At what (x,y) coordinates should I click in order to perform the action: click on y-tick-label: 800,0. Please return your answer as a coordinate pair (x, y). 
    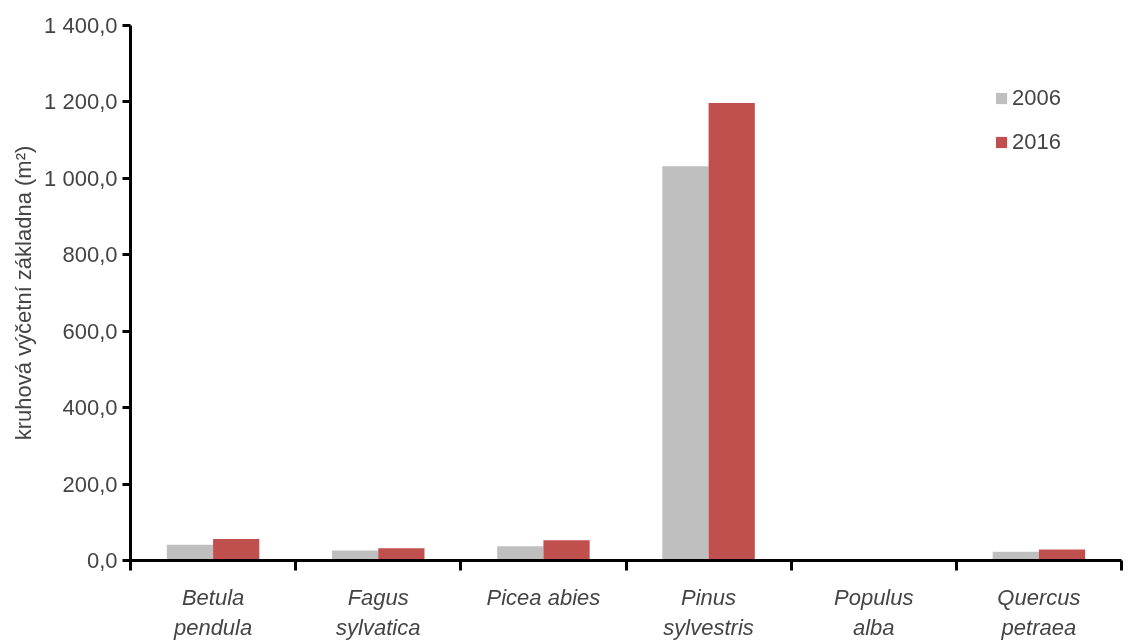
    Looking at the image, I should click on (90, 255).